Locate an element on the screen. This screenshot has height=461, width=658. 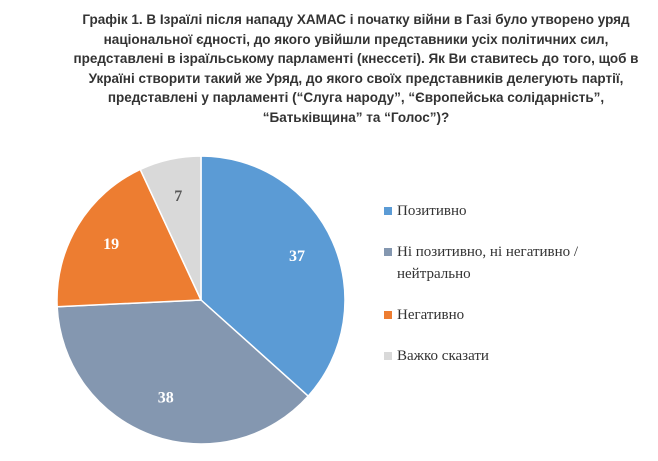
legend-item: Позитивно is located at coordinates (514, 211).